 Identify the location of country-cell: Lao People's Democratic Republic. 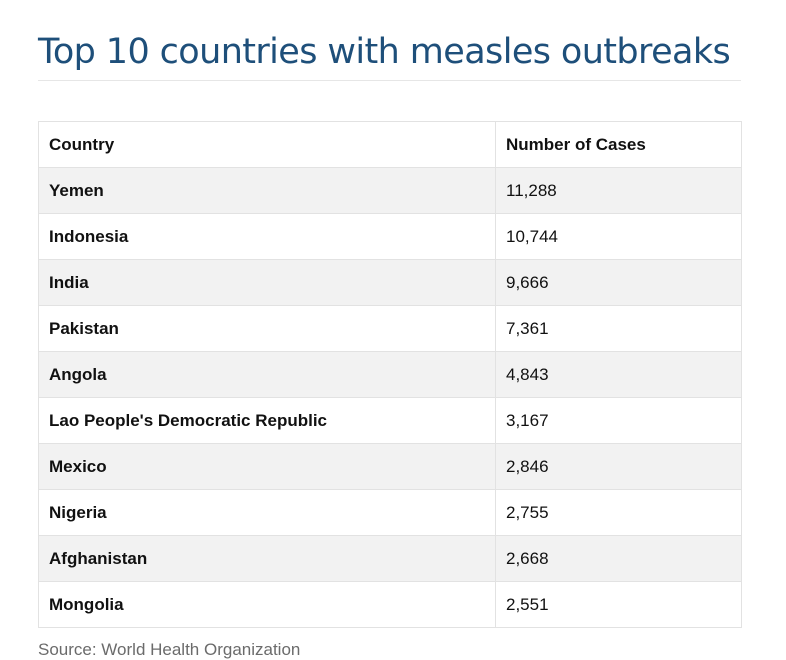
(267, 420).